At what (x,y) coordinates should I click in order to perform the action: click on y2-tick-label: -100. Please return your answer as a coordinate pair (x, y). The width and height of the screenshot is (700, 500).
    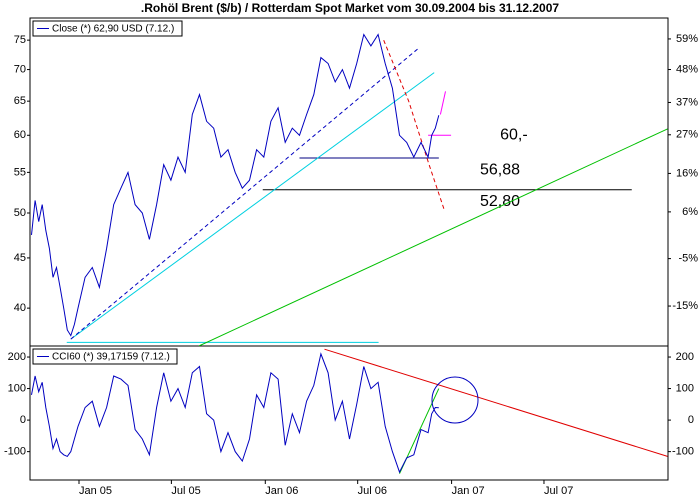
    Looking at the image, I should click on (683, 452).